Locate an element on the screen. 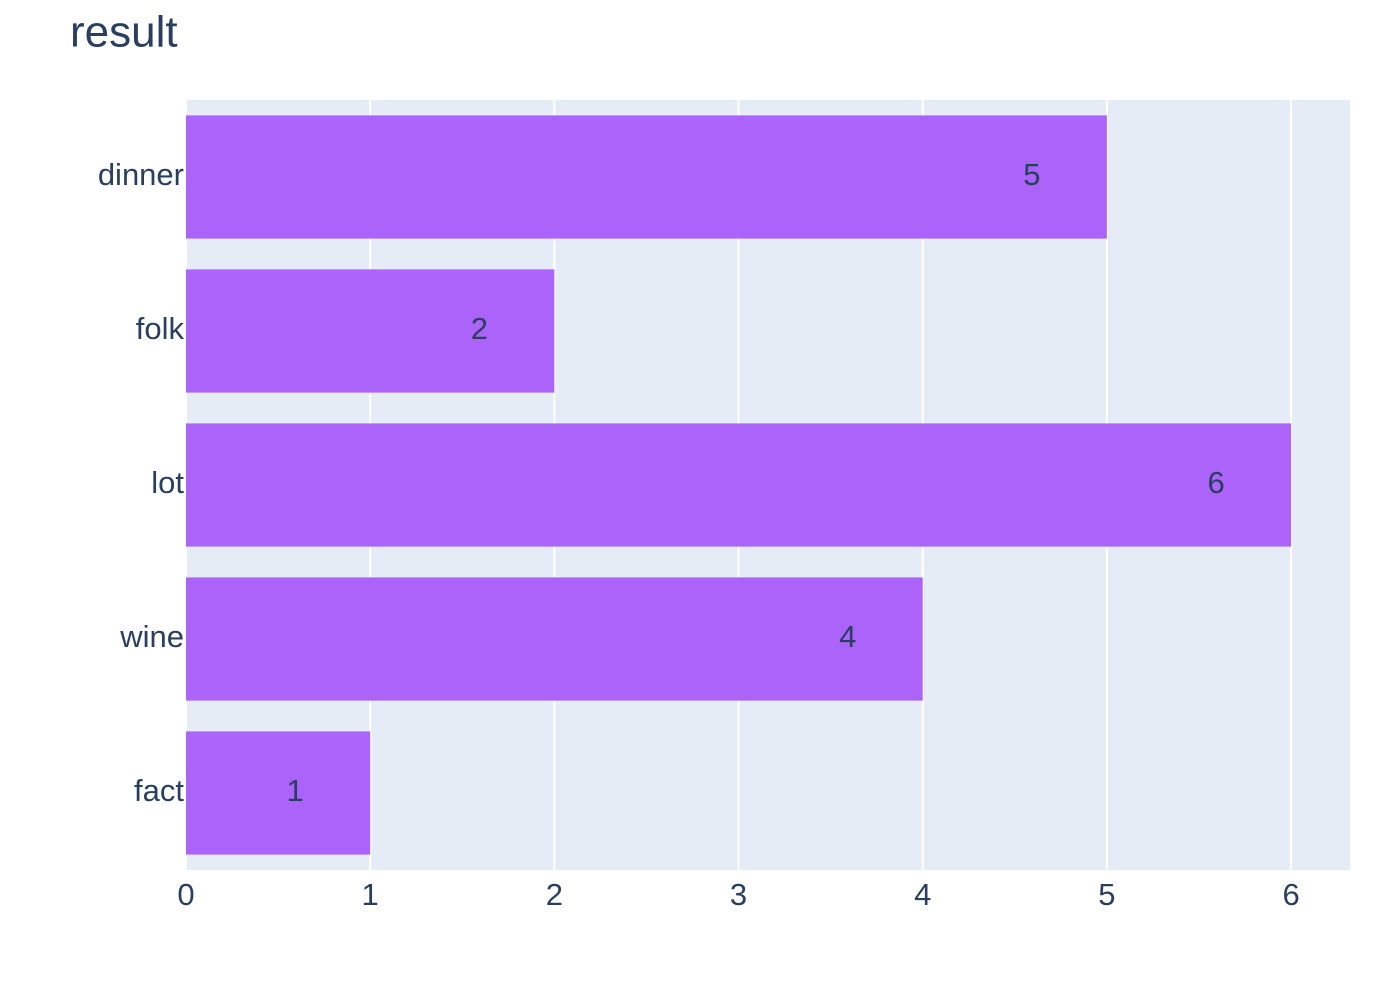  y-tick-label: wine is located at coordinates (151, 636).